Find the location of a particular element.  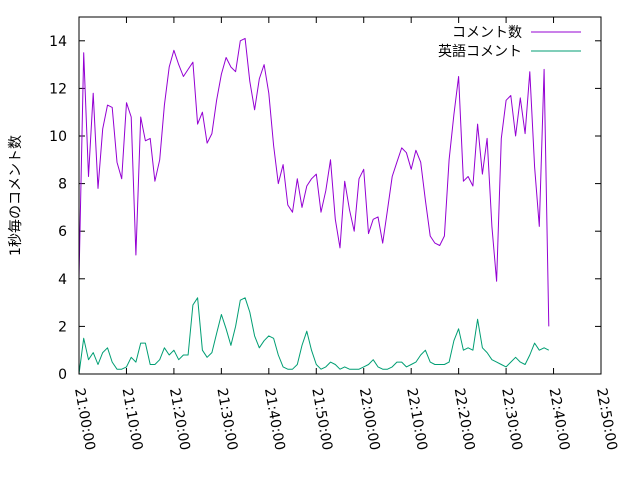

x-tick-label: 22:50:00 is located at coordinates (606, 419).